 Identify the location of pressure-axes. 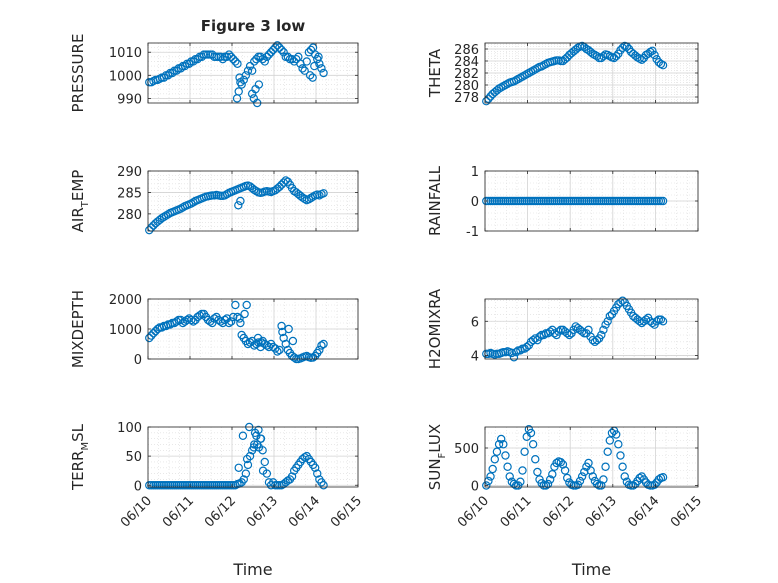
(253, 73).